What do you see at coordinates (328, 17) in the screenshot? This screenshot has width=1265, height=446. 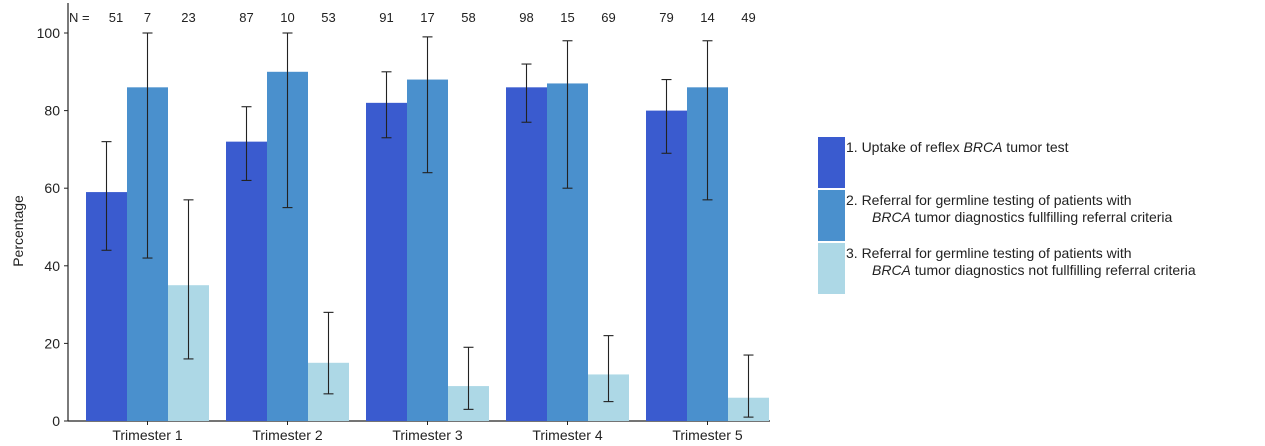 I see `sample-size-label: 53` at bounding box center [328, 17].